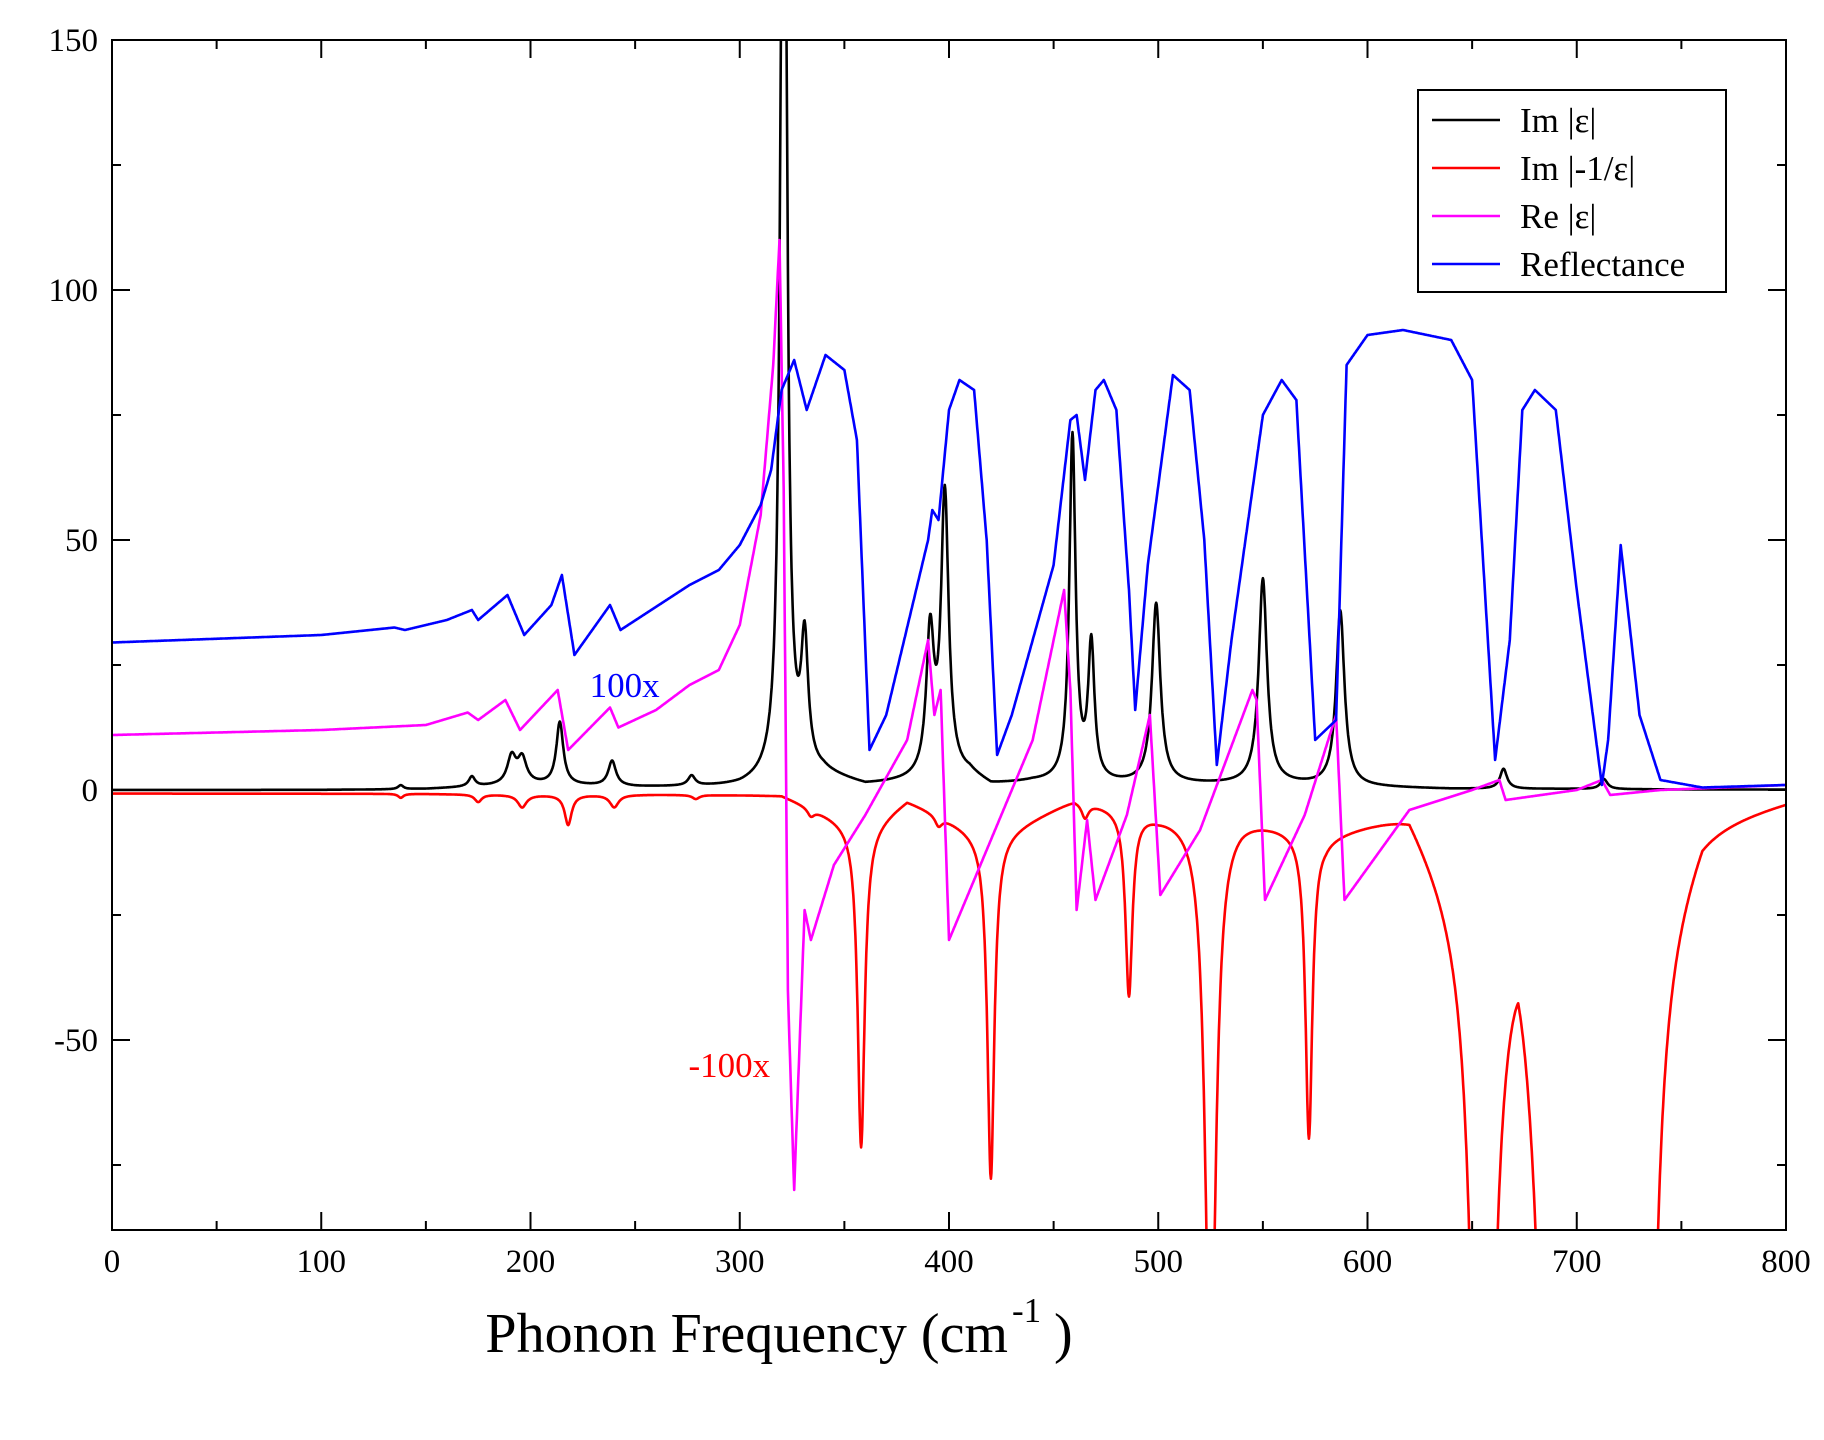 Image resolution: width=1824 pixels, height=1440 pixels. What do you see at coordinates (322, 1262) in the screenshot?
I see `x-tick-label: 100` at bounding box center [322, 1262].